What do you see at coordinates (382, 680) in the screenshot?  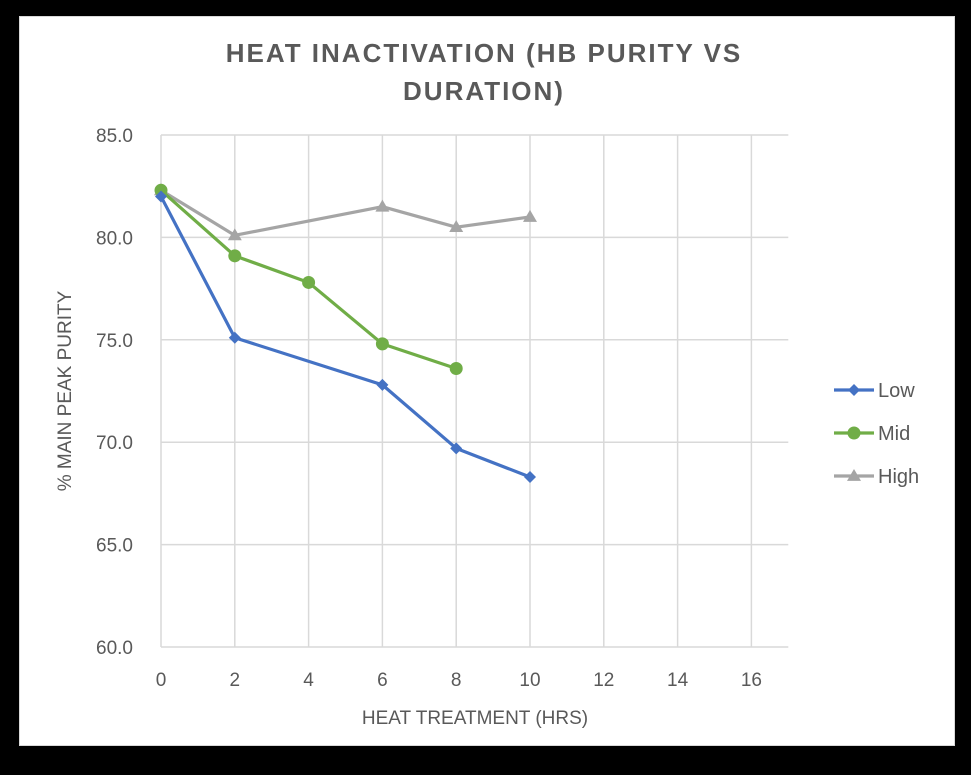 I see `x-tick-label: 6` at bounding box center [382, 680].